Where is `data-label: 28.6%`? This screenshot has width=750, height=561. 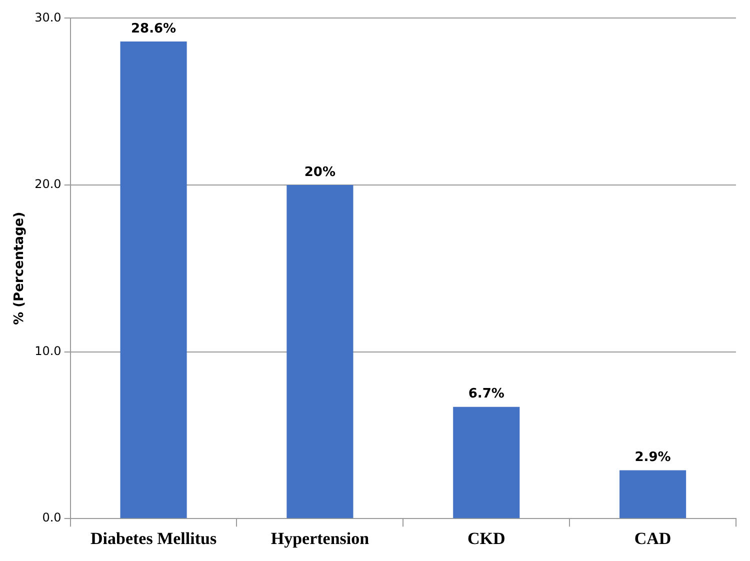 data-label: 28.6% is located at coordinates (153, 28).